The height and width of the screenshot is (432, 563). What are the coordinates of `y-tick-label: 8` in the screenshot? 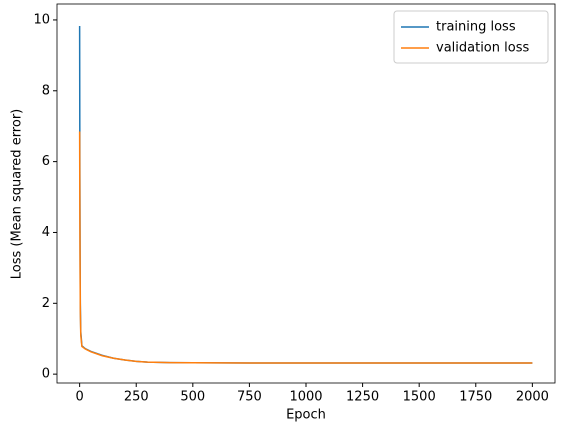 It's located at (46, 90).